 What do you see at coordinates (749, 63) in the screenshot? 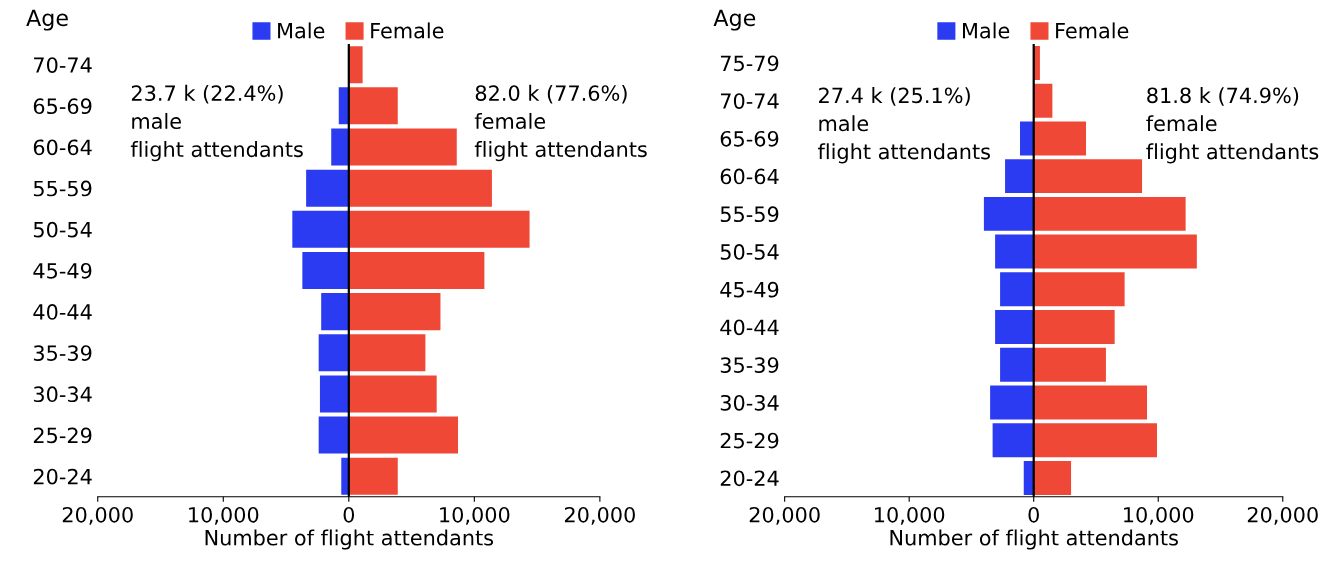
I see `y-tick-label: 75-79` at bounding box center [749, 63].